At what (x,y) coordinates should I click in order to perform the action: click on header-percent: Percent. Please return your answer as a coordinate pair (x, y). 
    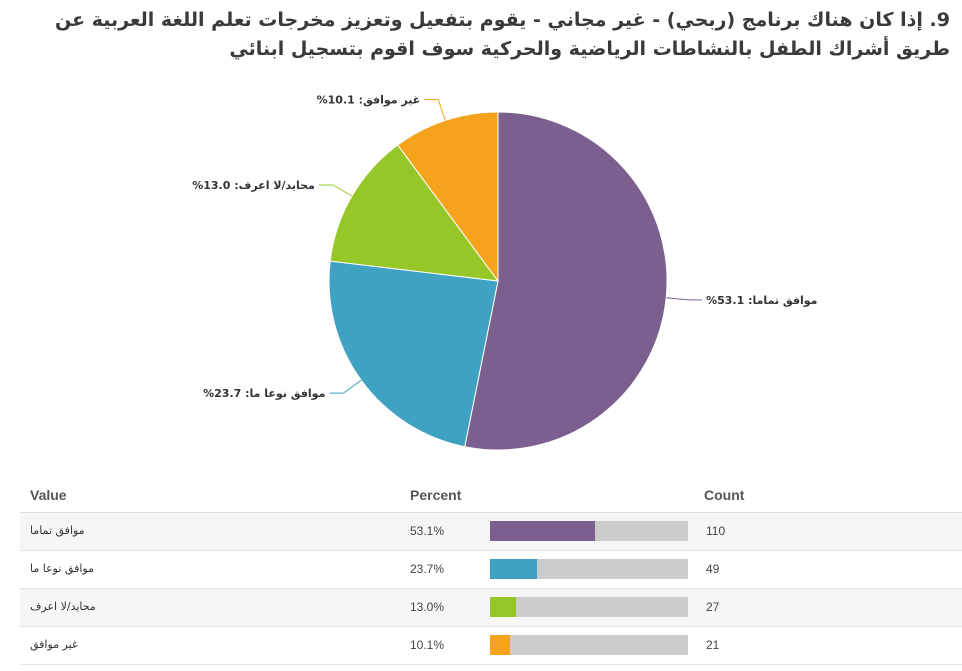
    Looking at the image, I should click on (436, 495).